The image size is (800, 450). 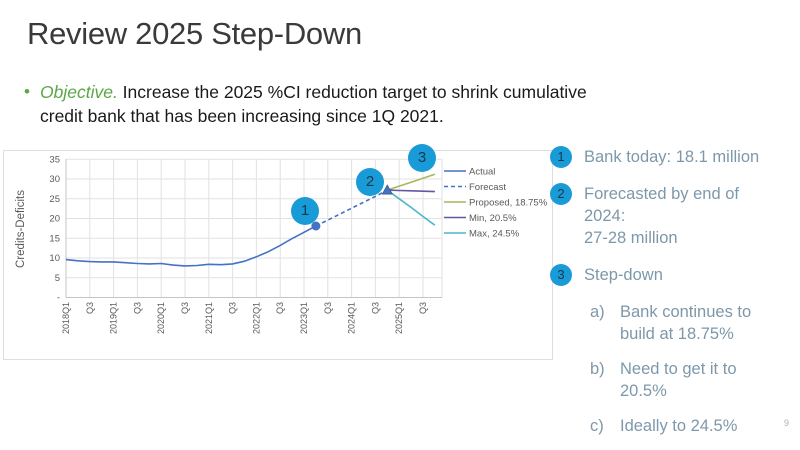 I want to click on panel-subitem-c: c) Ideally to 24.5%, so click(x=693, y=426).